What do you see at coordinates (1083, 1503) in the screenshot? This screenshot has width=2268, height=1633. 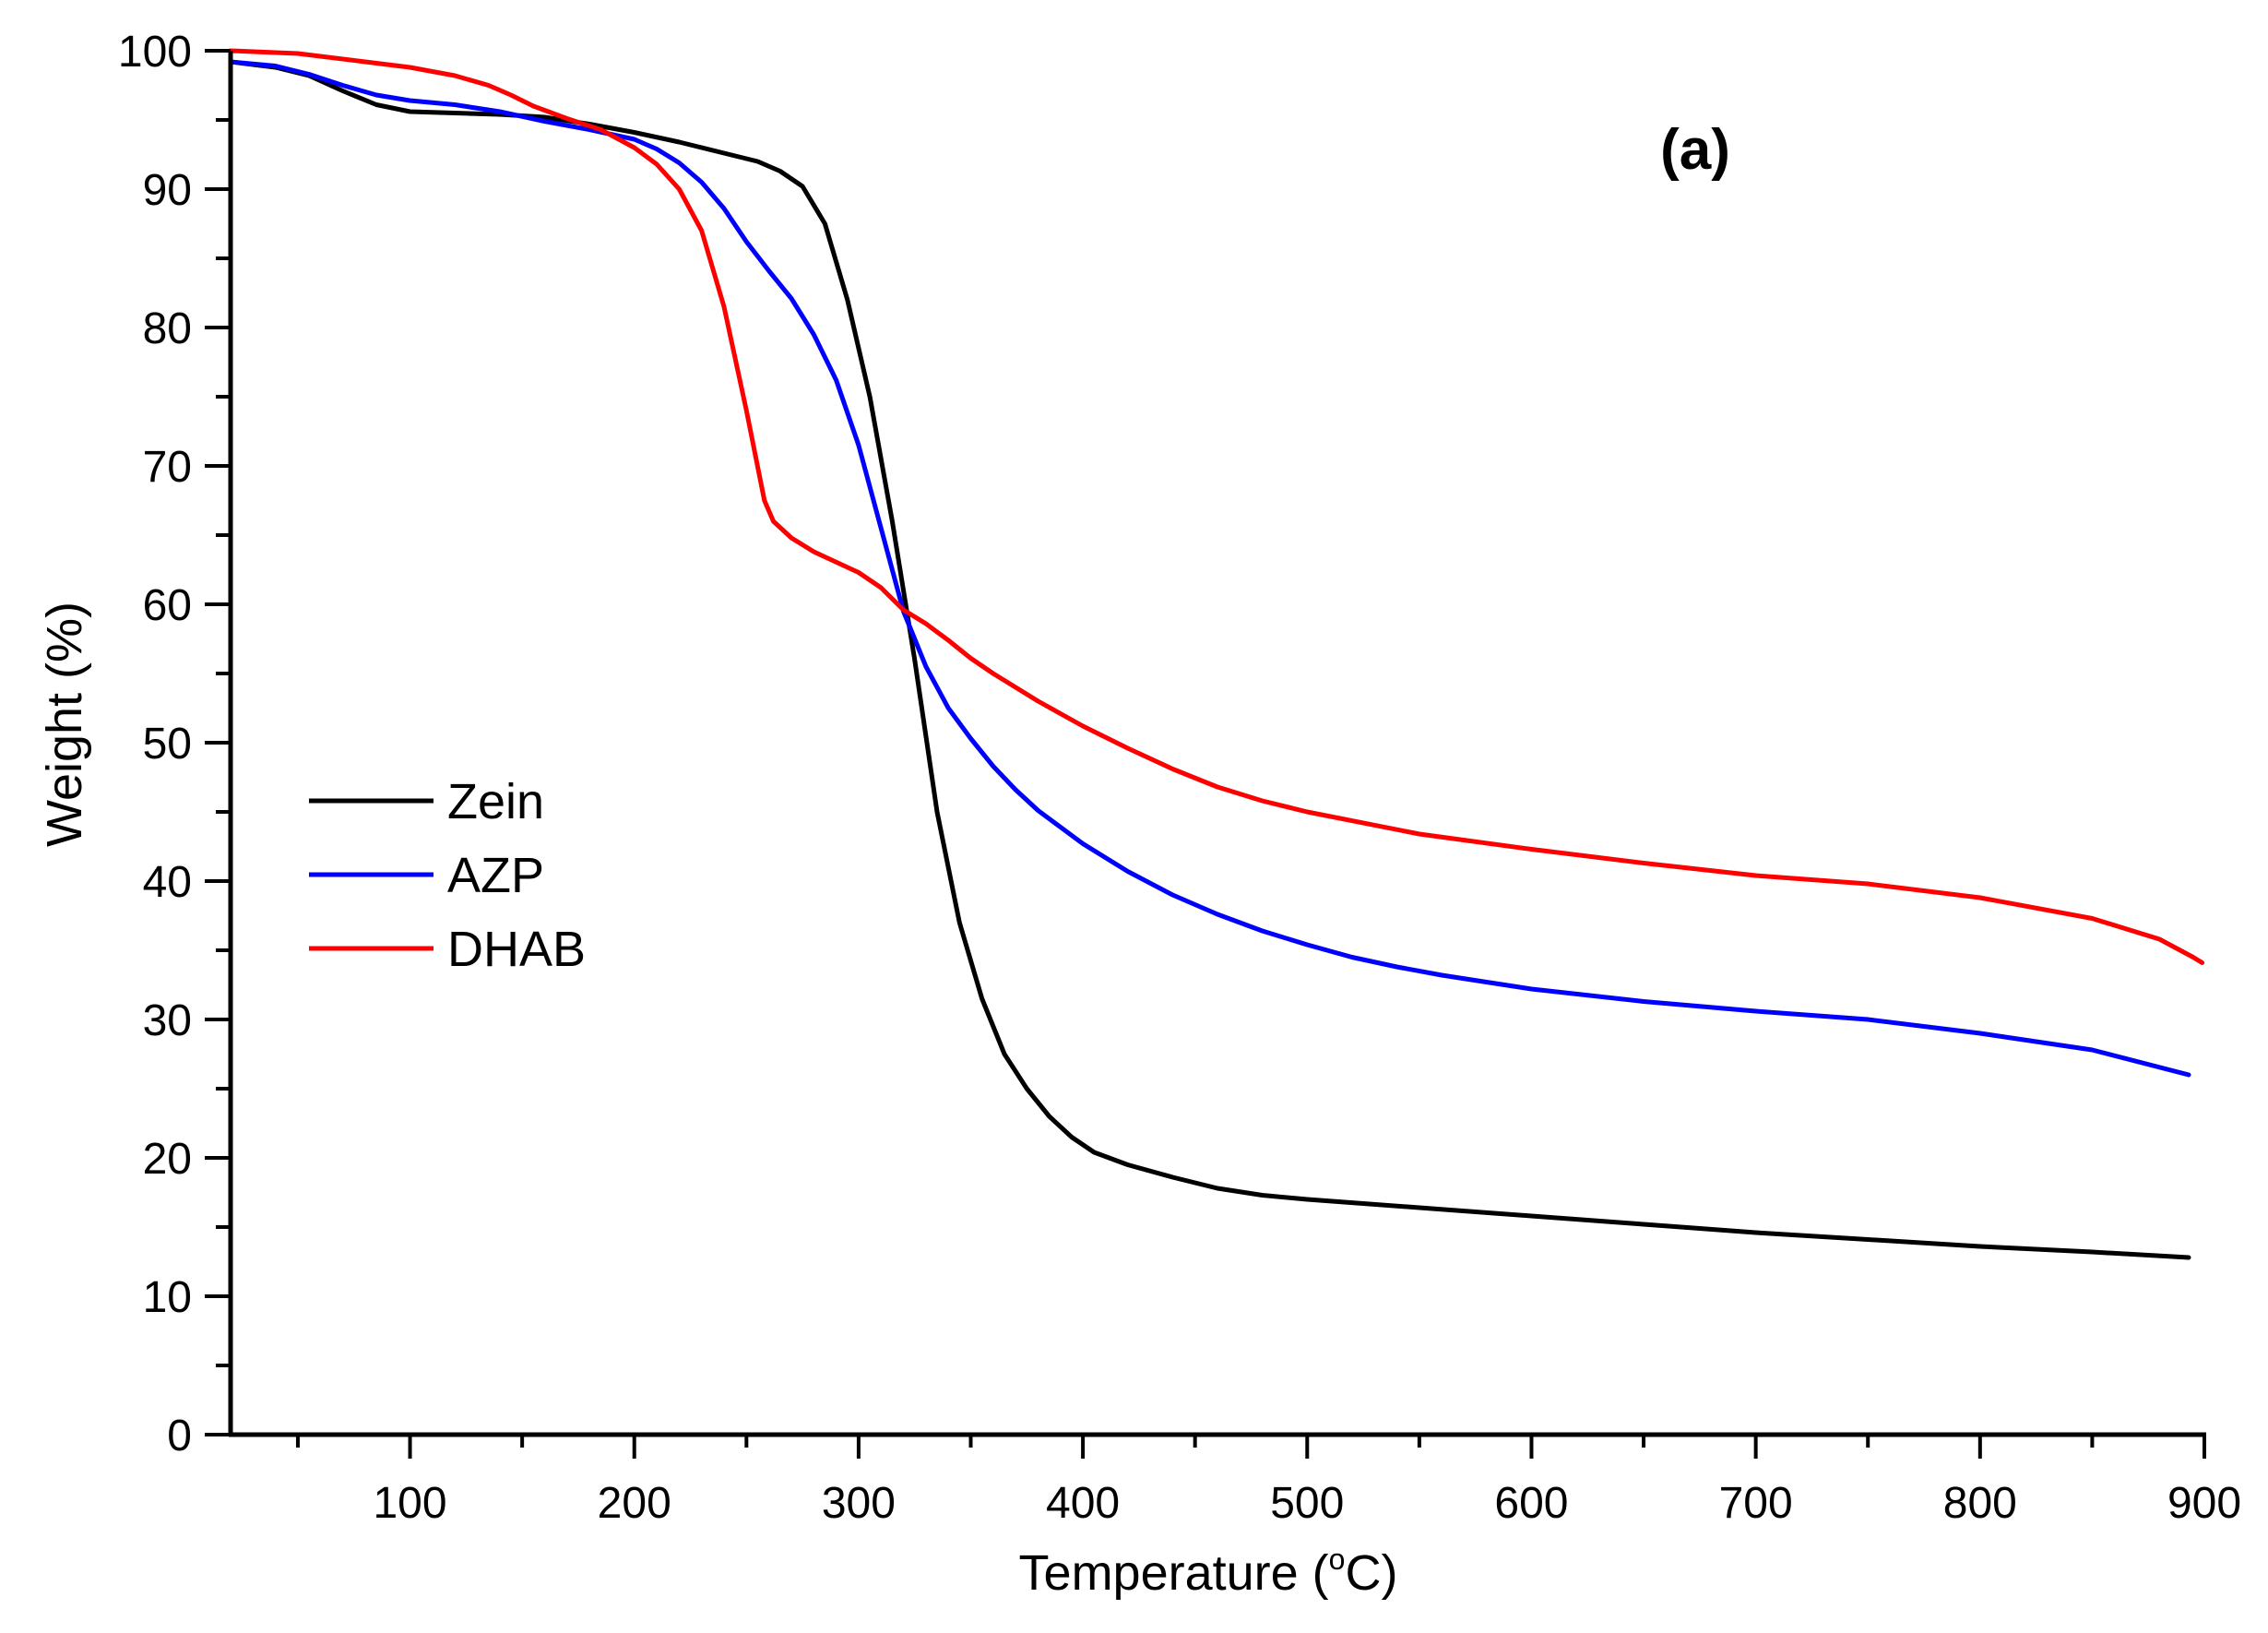 I see `x-tick-label: 400` at bounding box center [1083, 1503].